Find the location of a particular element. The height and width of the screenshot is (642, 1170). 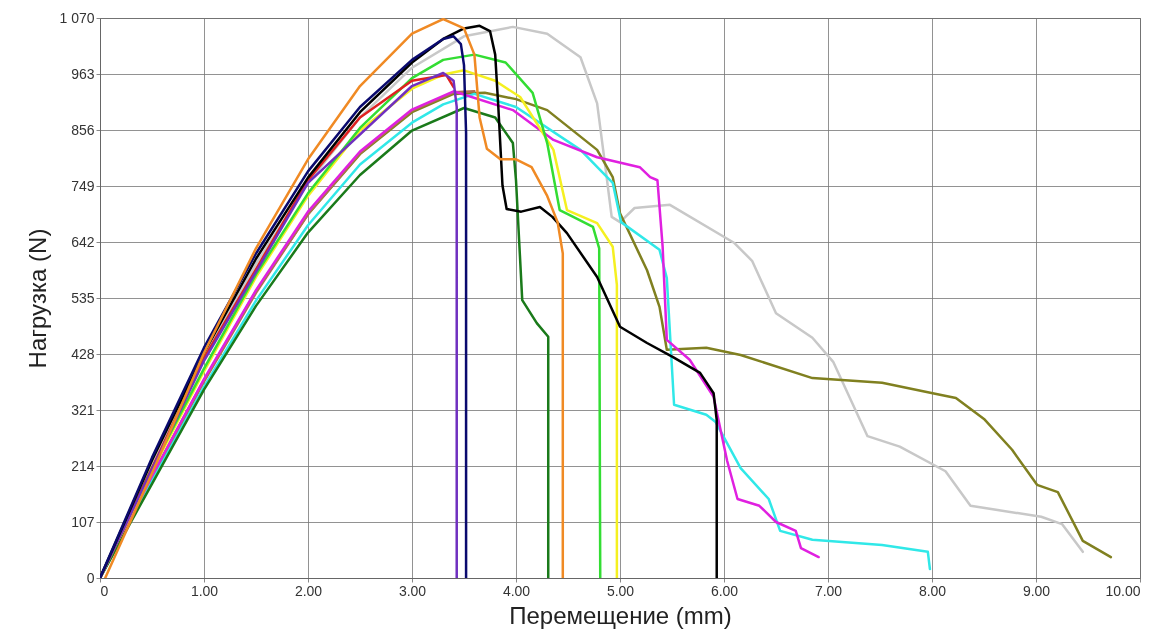

y-tick-label: 214 is located at coordinates (83, 465).